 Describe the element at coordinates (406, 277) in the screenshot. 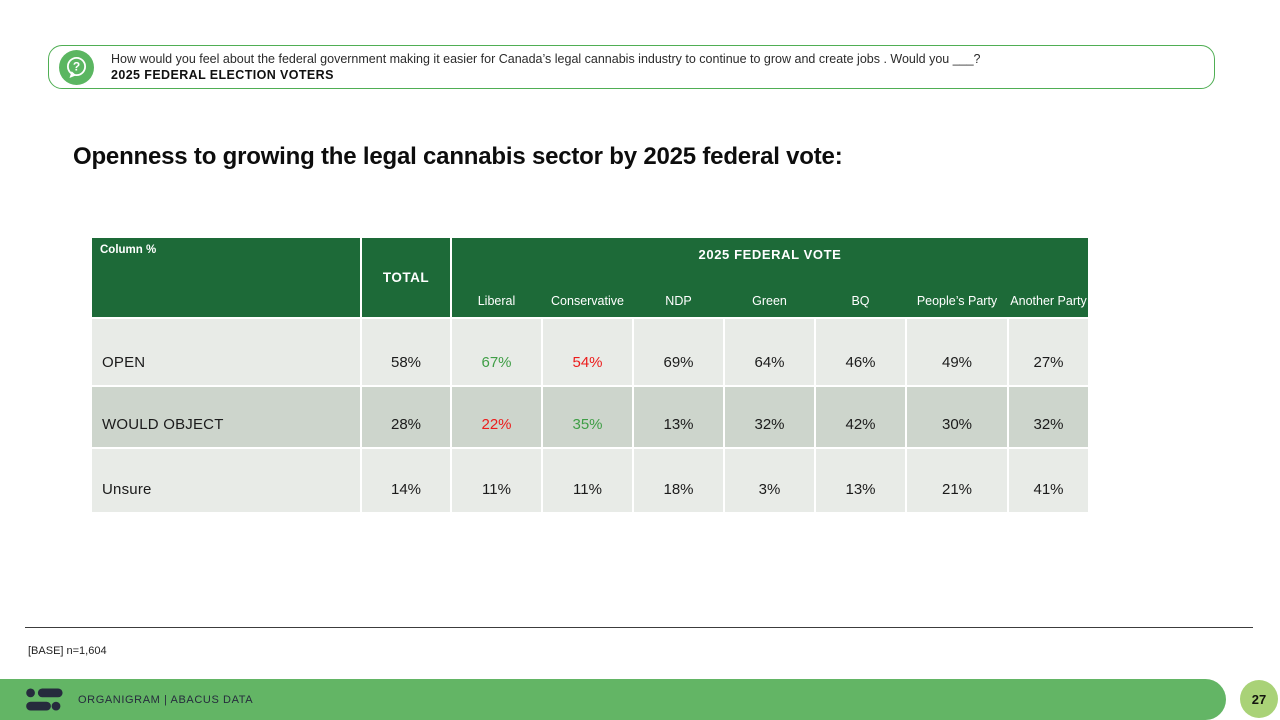

I see `total-column-header: TOTAL` at that location.